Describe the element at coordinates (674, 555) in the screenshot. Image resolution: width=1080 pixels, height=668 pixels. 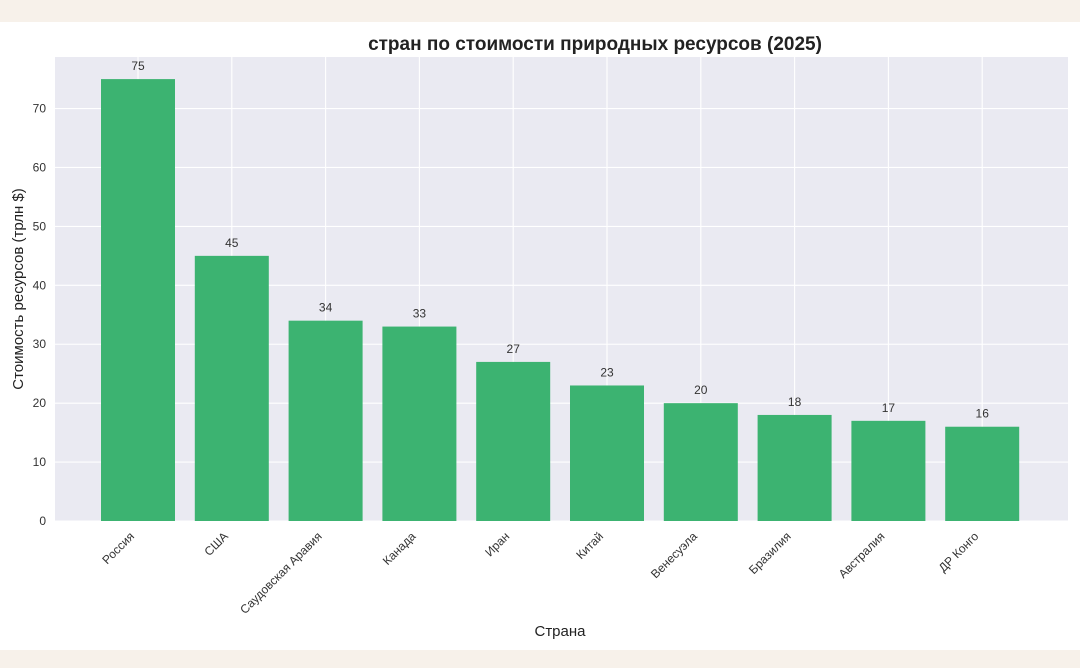
I see `x-tick-label: Венесуэла` at that location.